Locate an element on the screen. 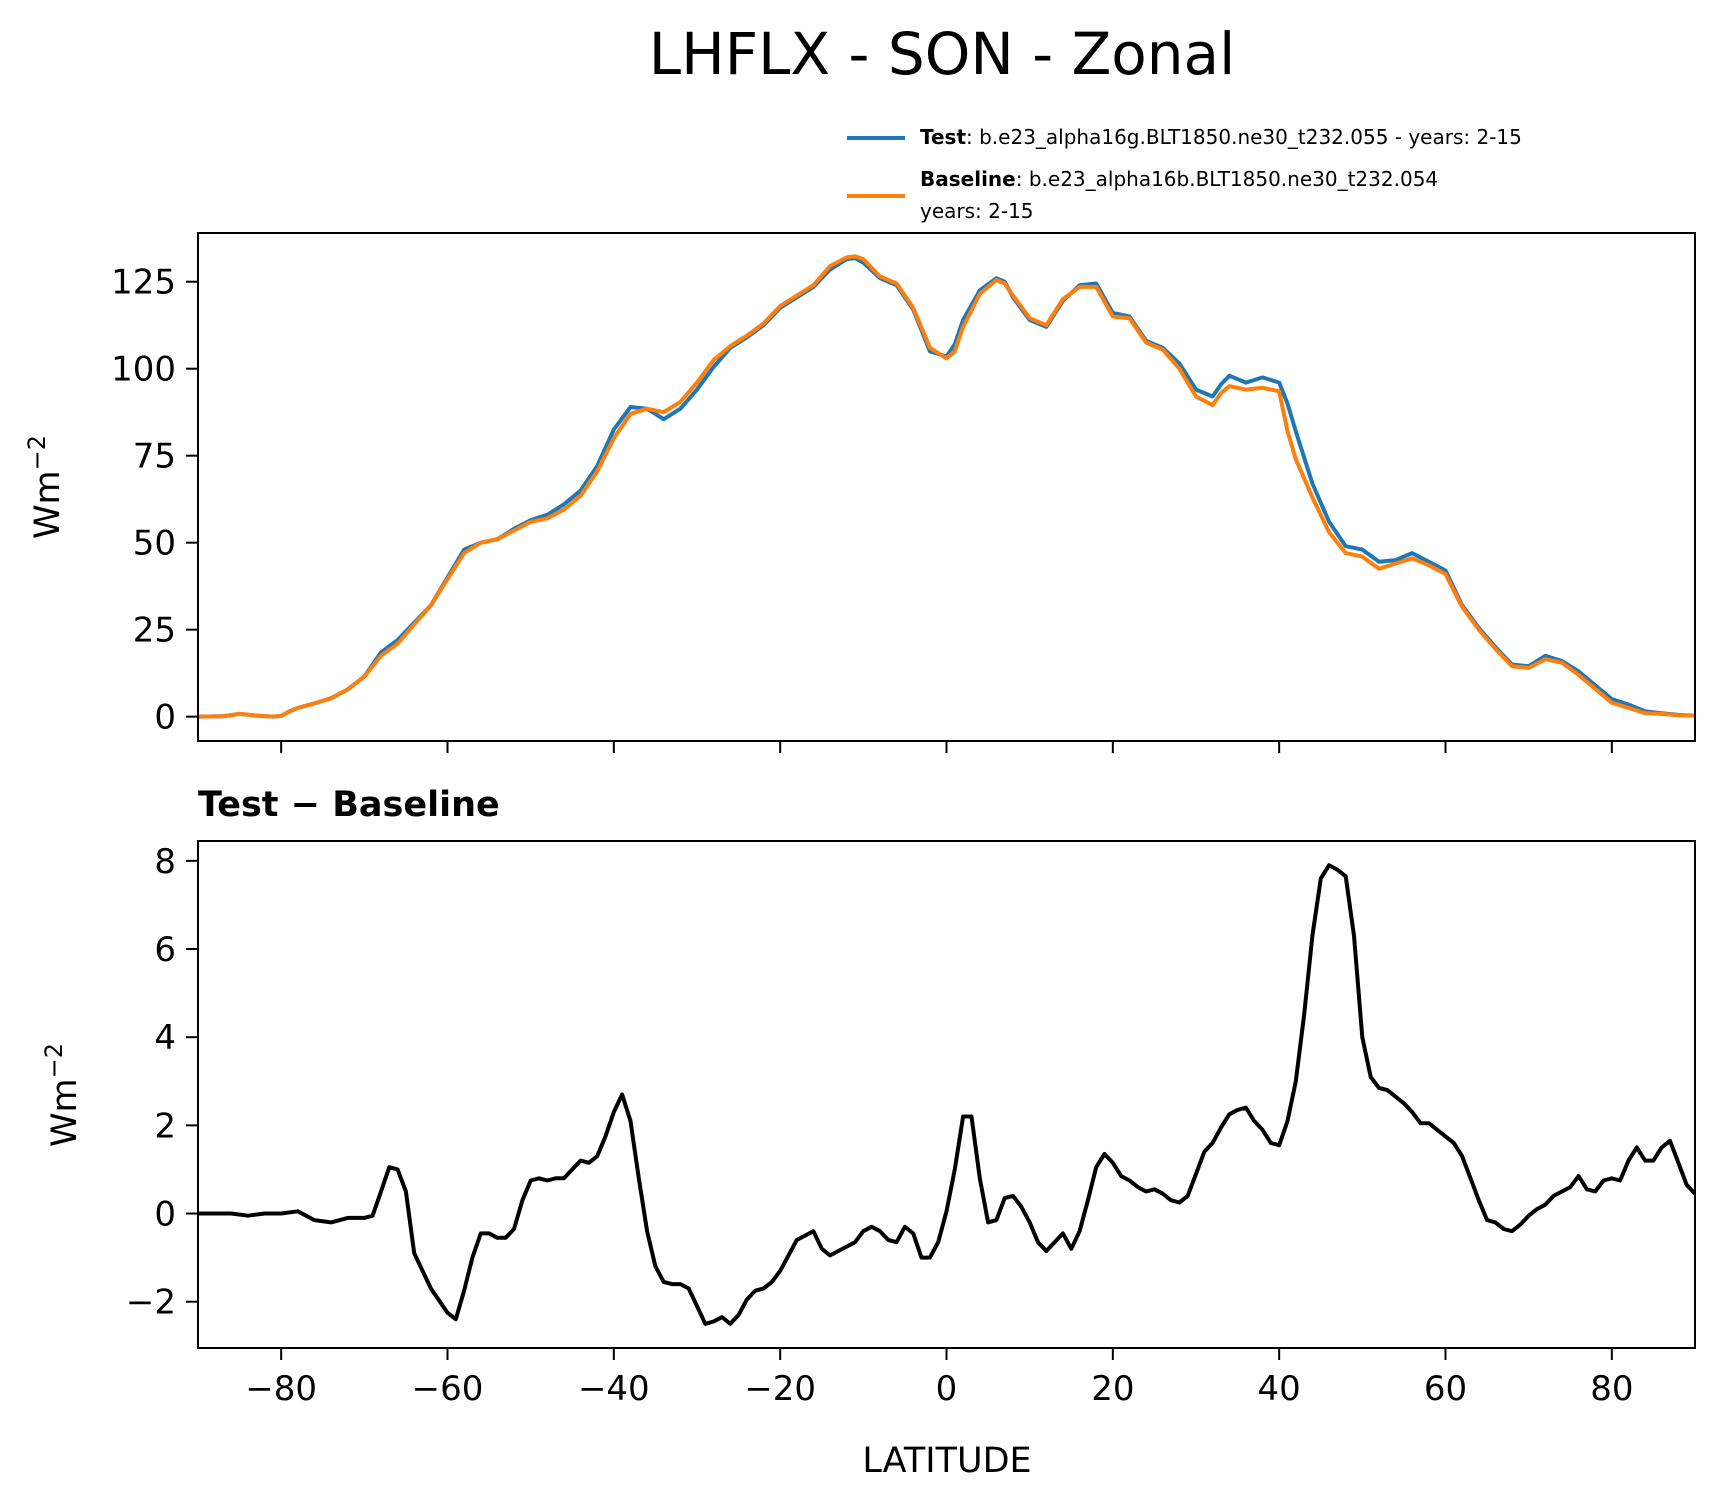  bottom-ytick-label: −2 is located at coordinates (151, 1303).